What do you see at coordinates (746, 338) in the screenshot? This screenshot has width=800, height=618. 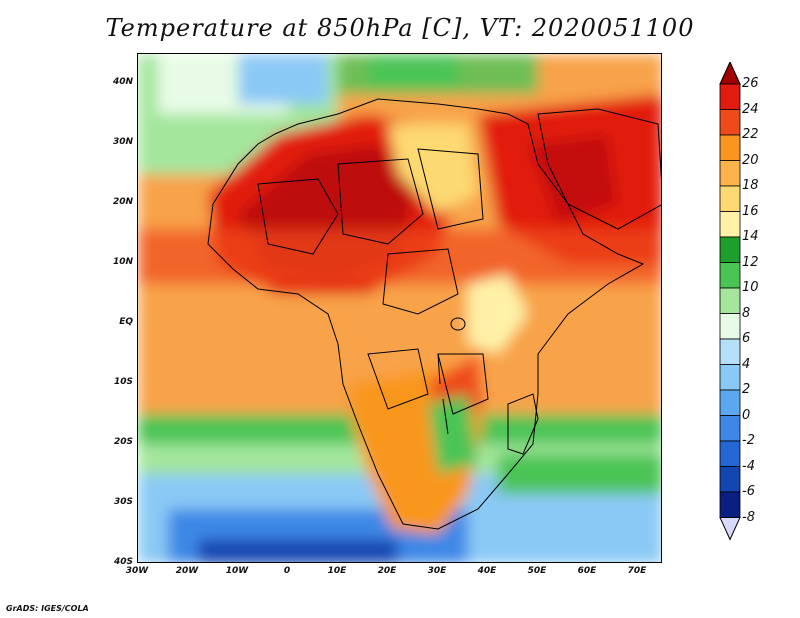 I see `colorbar-label: 6` at bounding box center [746, 338].